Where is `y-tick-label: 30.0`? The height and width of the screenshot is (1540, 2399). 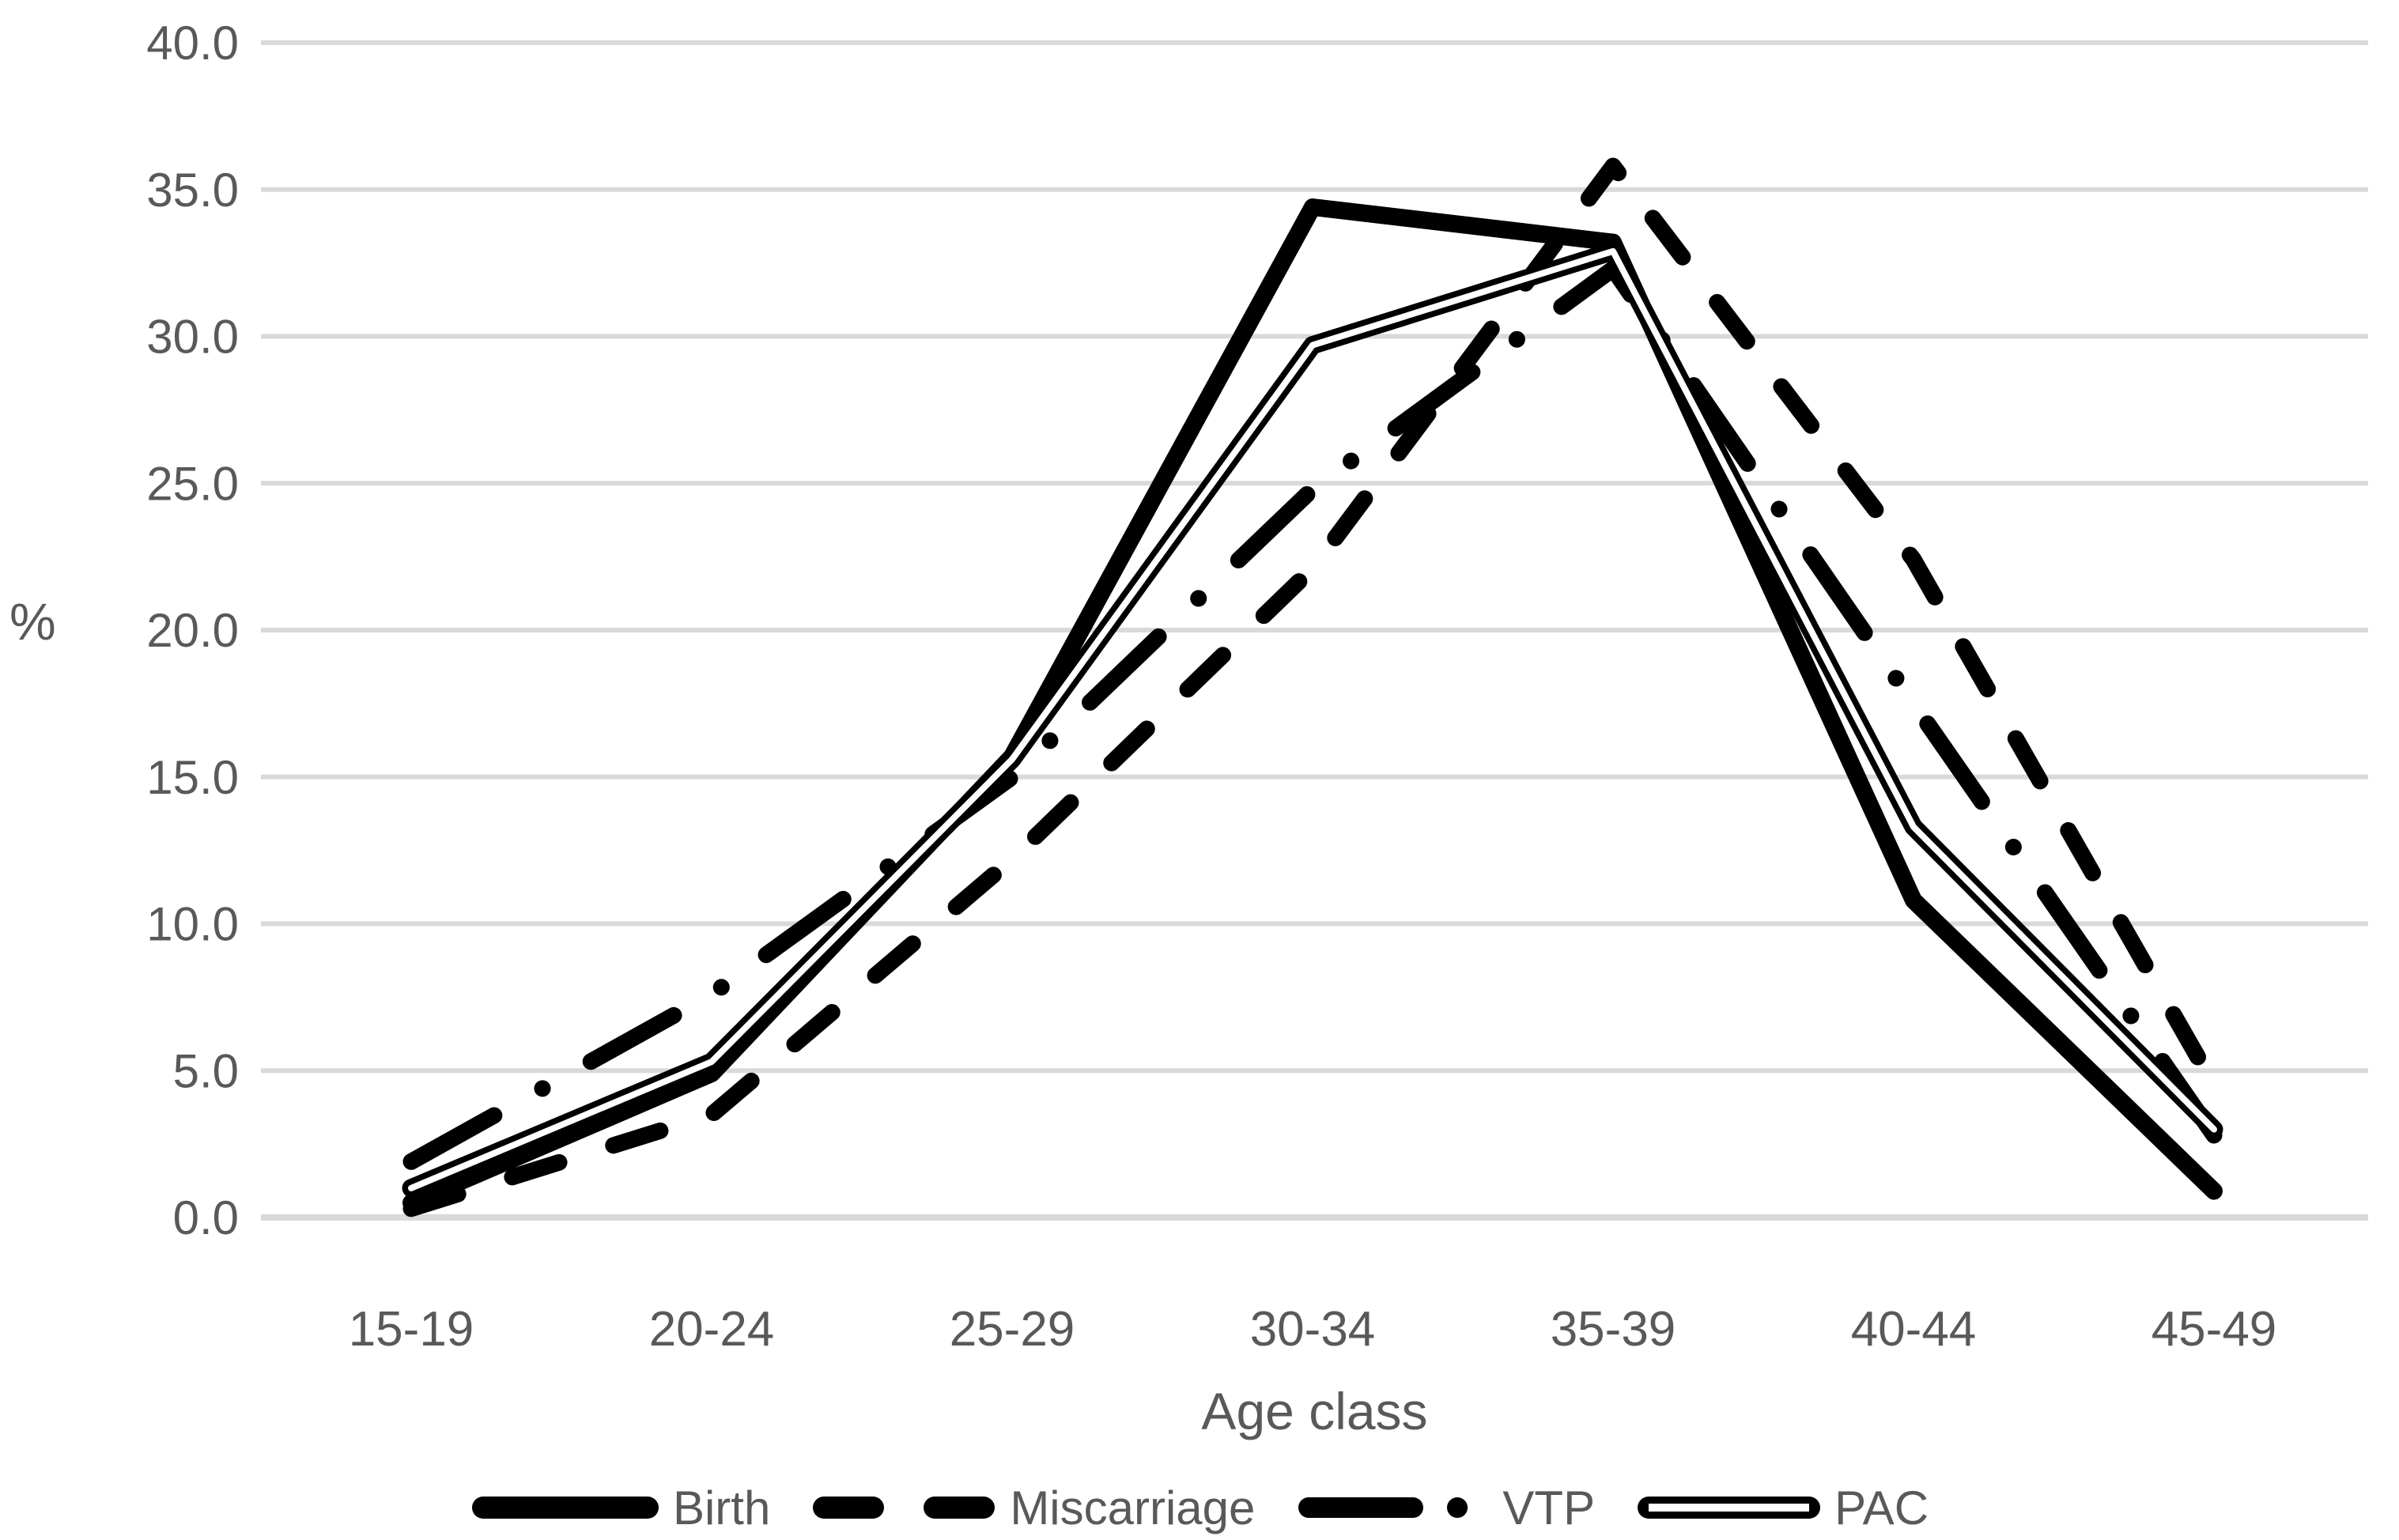 y-tick-label: 30.0 is located at coordinates (193, 337).